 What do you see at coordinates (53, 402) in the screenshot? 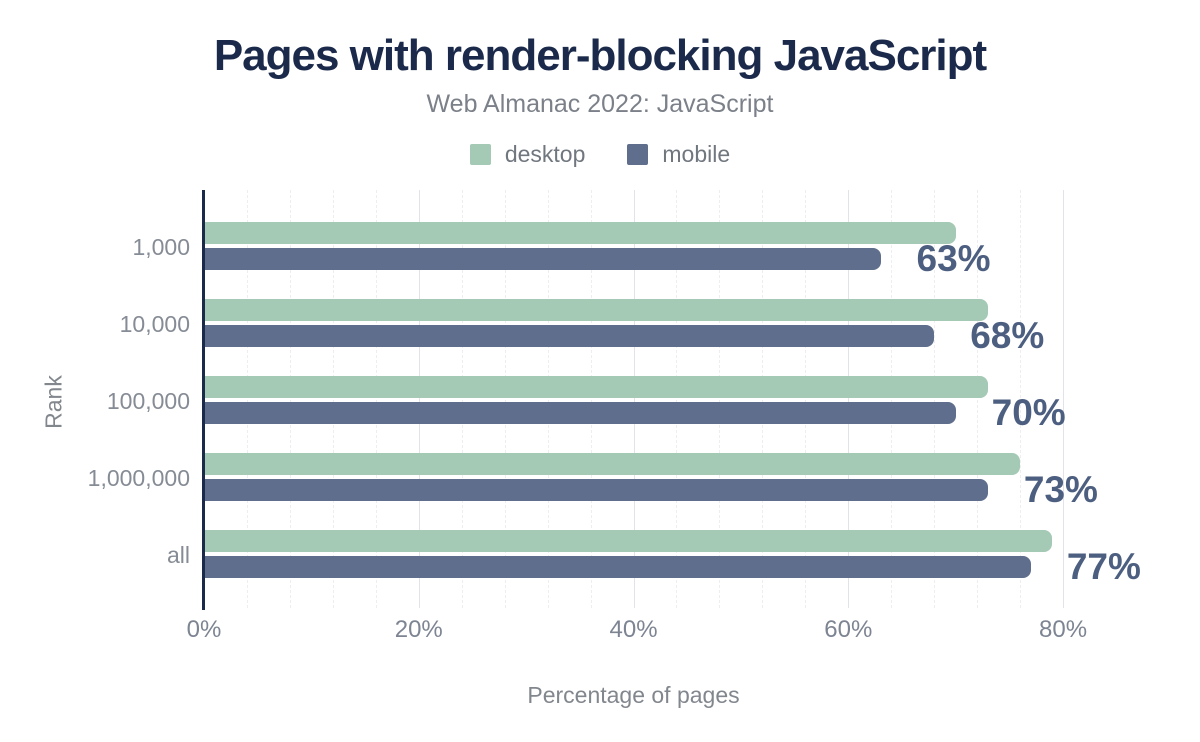
I see `y-axis-title: Rank` at bounding box center [53, 402].